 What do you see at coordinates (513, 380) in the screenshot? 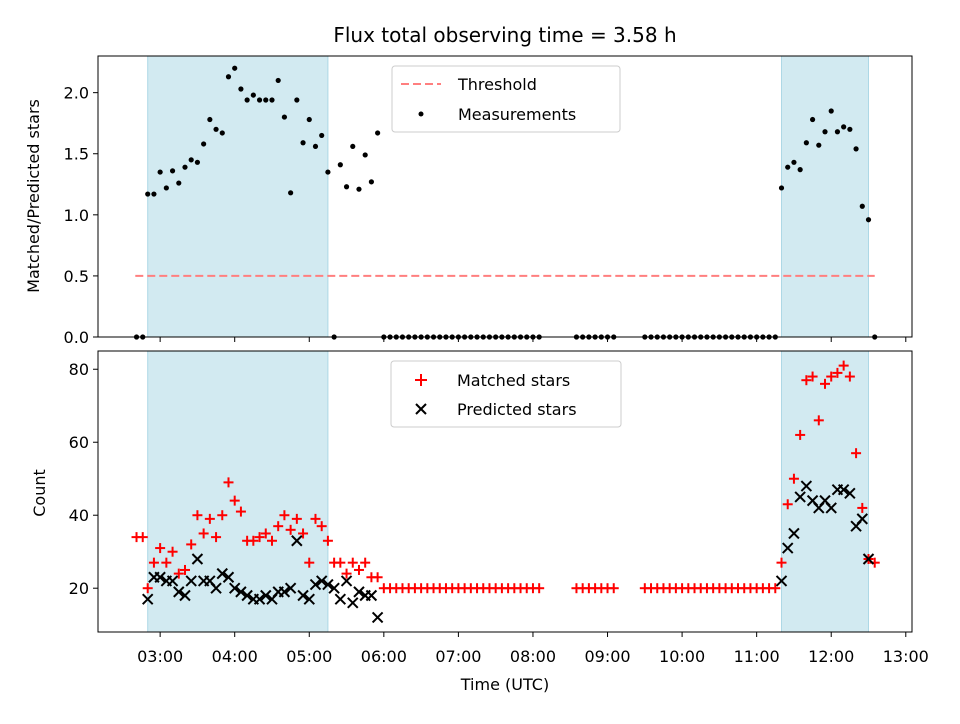
I see `matched-stars-legend-label: Matched stars` at bounding box center [513, 380].